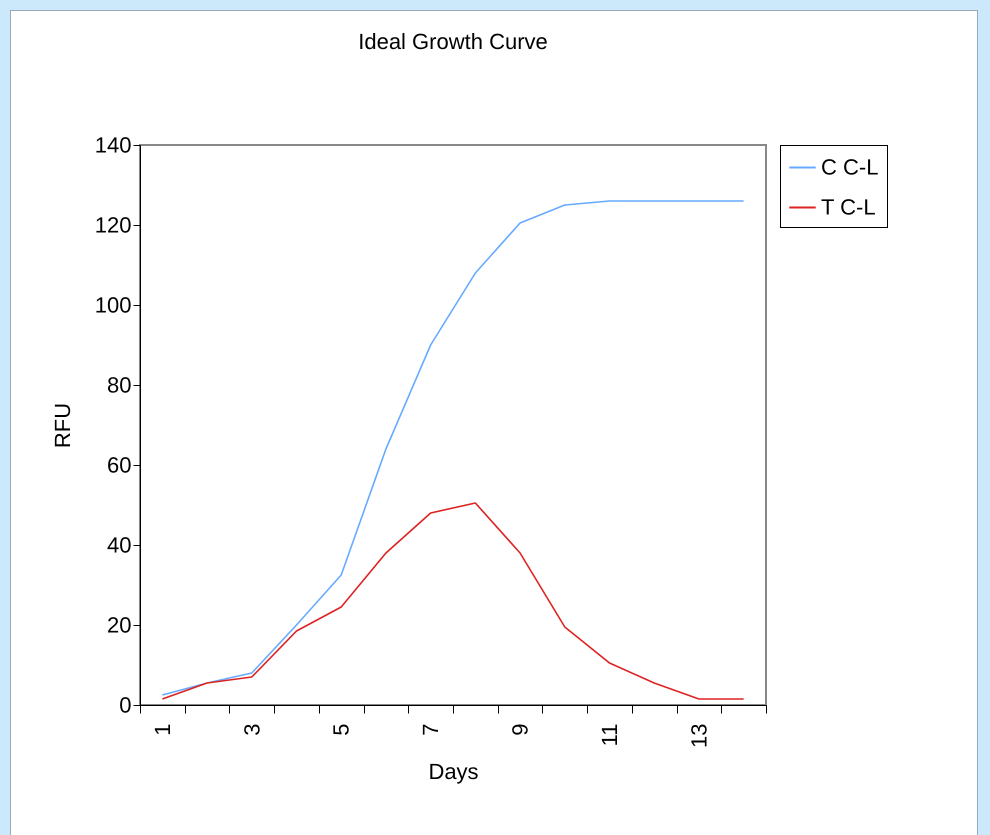 This screenshot has width=990, height=835. Describe the element at coordinates (113, 305) in the screenshot. I see `y-tick-label: 100` at that location.